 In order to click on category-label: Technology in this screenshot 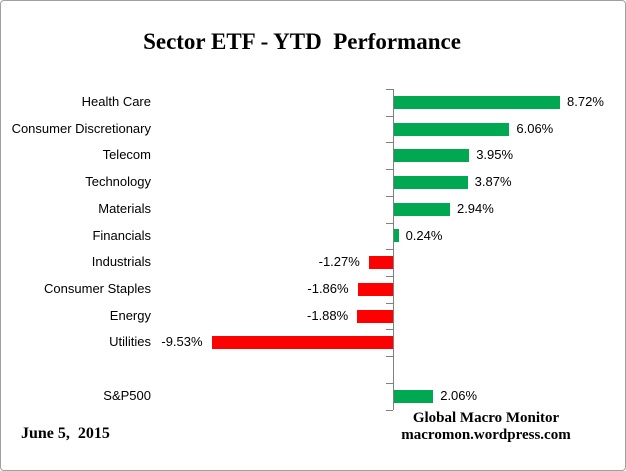, I will do `click(118, 182)`.